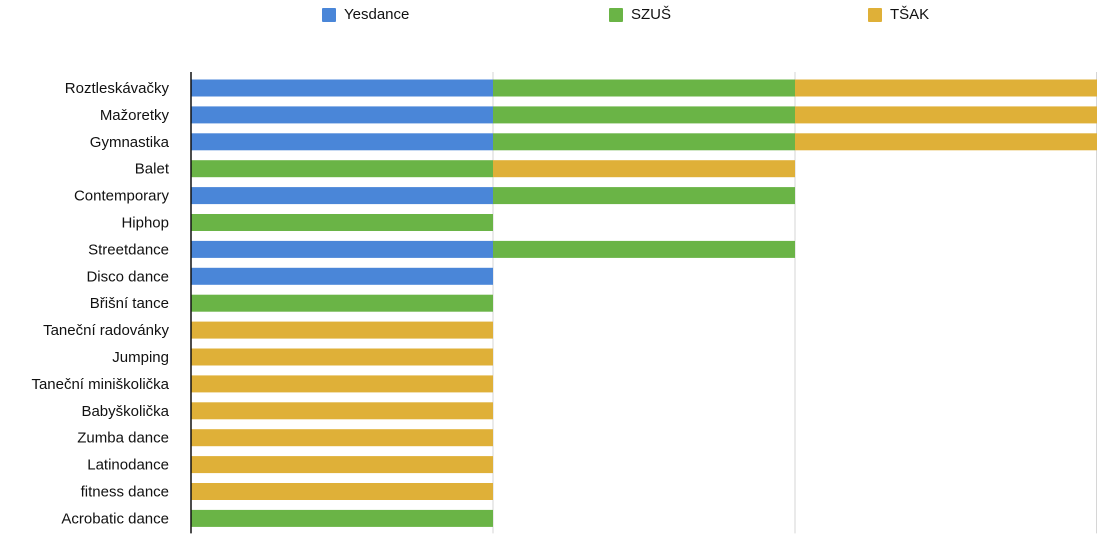 The width and height of the screenshot is (1097, 554). I want to click on category-label: Gymnastika, so click(130, 142).